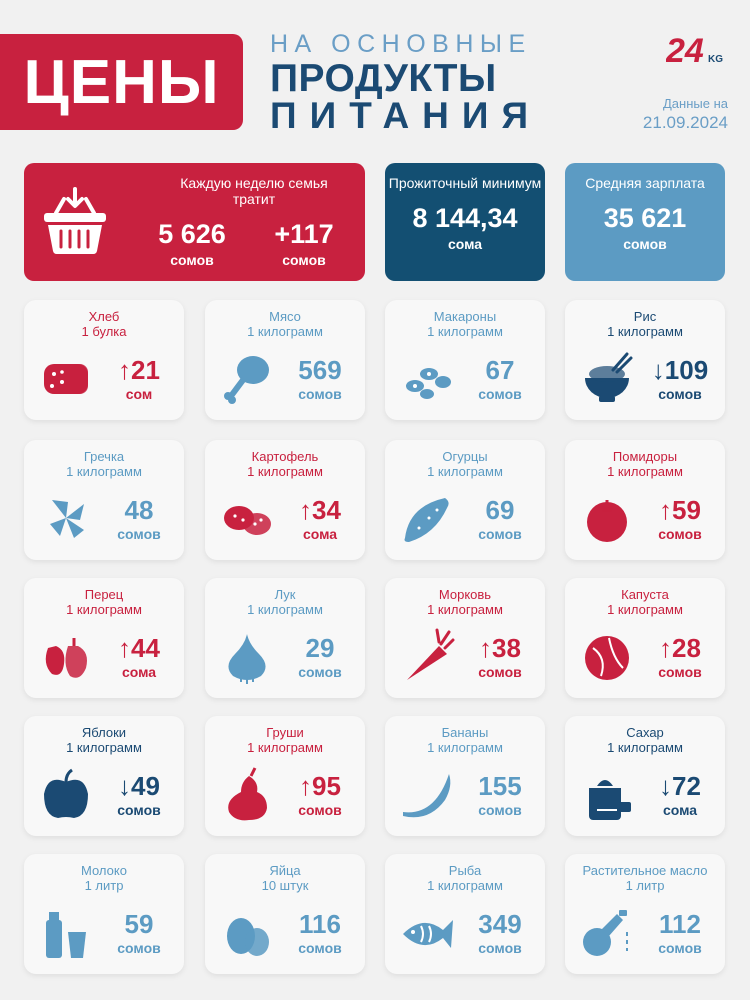  I want to click on potato-icon, so click(247, 520).